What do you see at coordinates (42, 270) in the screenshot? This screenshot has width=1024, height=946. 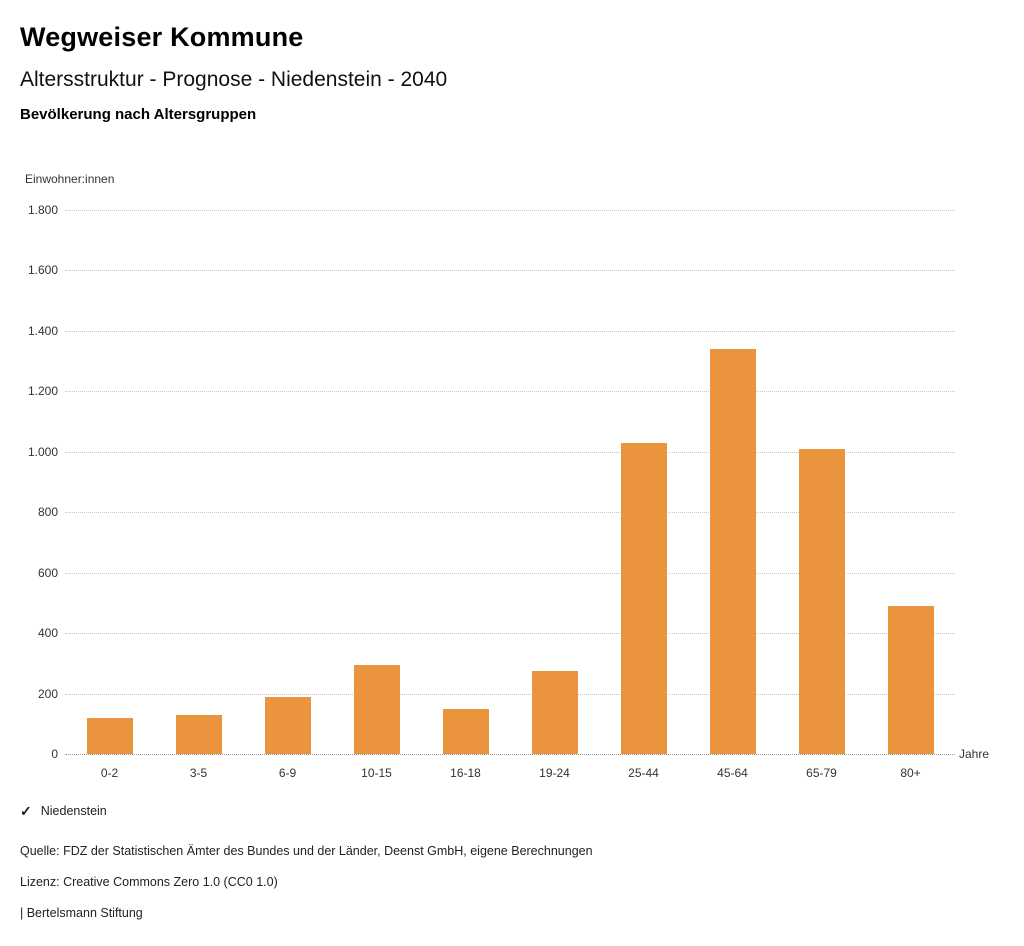 I see `y-tick-label: 1.600` at bounding box center [42, 270].